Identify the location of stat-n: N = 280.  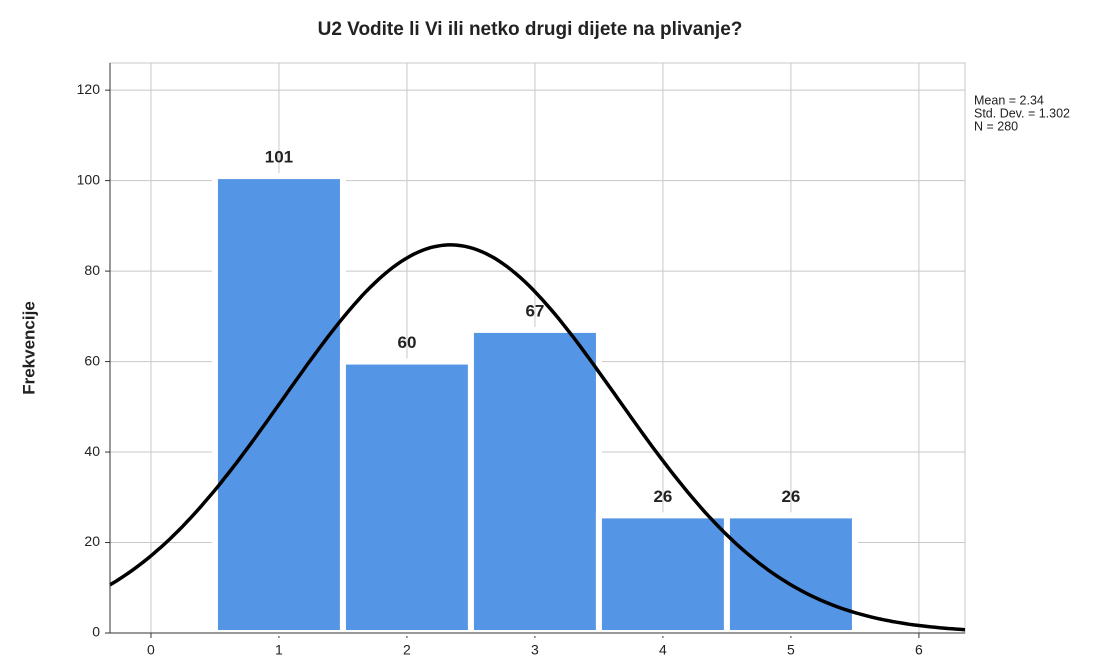
(996, 126).